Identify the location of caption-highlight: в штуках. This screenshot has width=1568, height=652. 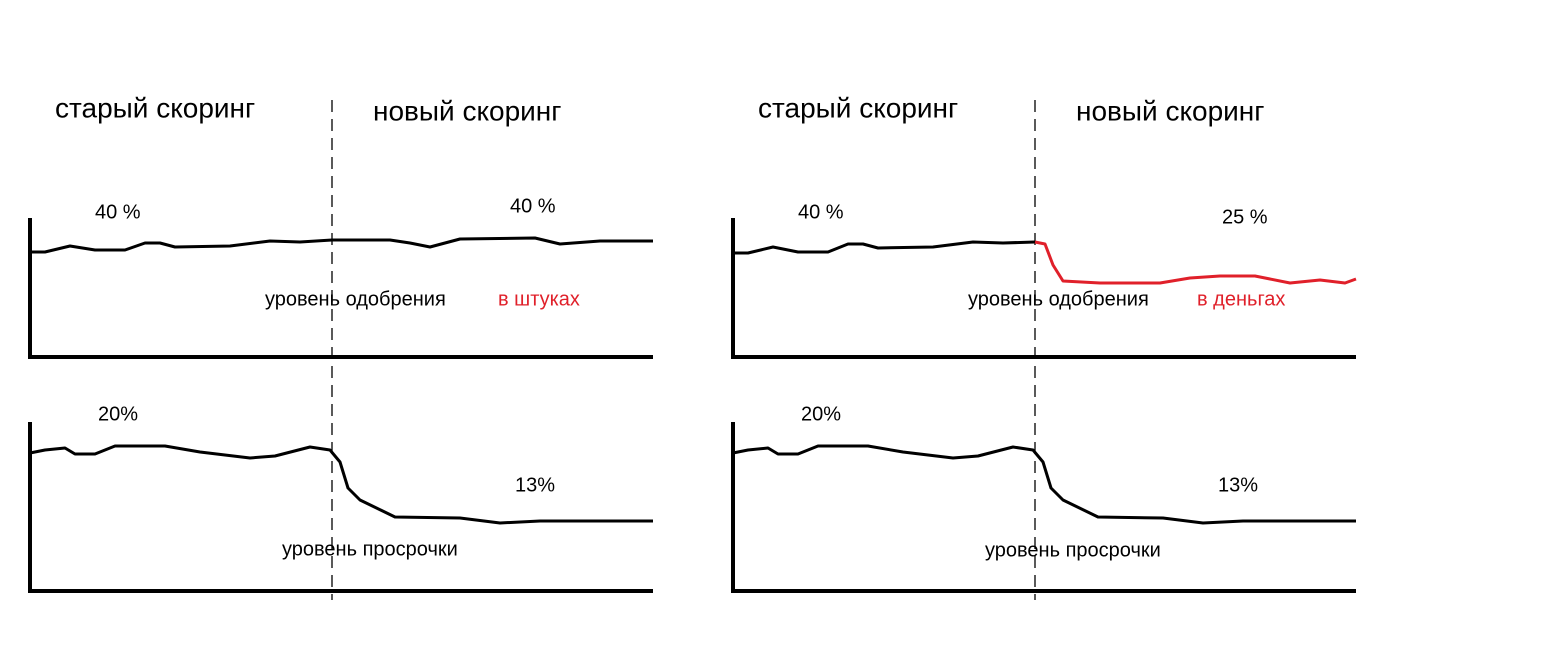
(539, 299).